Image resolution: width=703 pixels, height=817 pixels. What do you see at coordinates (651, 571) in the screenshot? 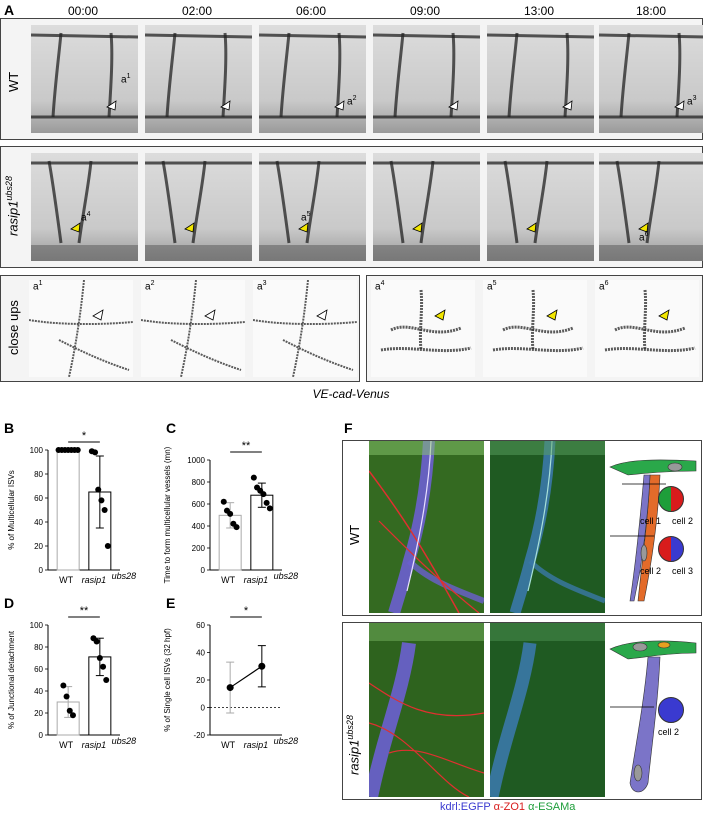
I see `f-wt-cell2-label-bottom: cell 2` at bounding box center [651, 571].